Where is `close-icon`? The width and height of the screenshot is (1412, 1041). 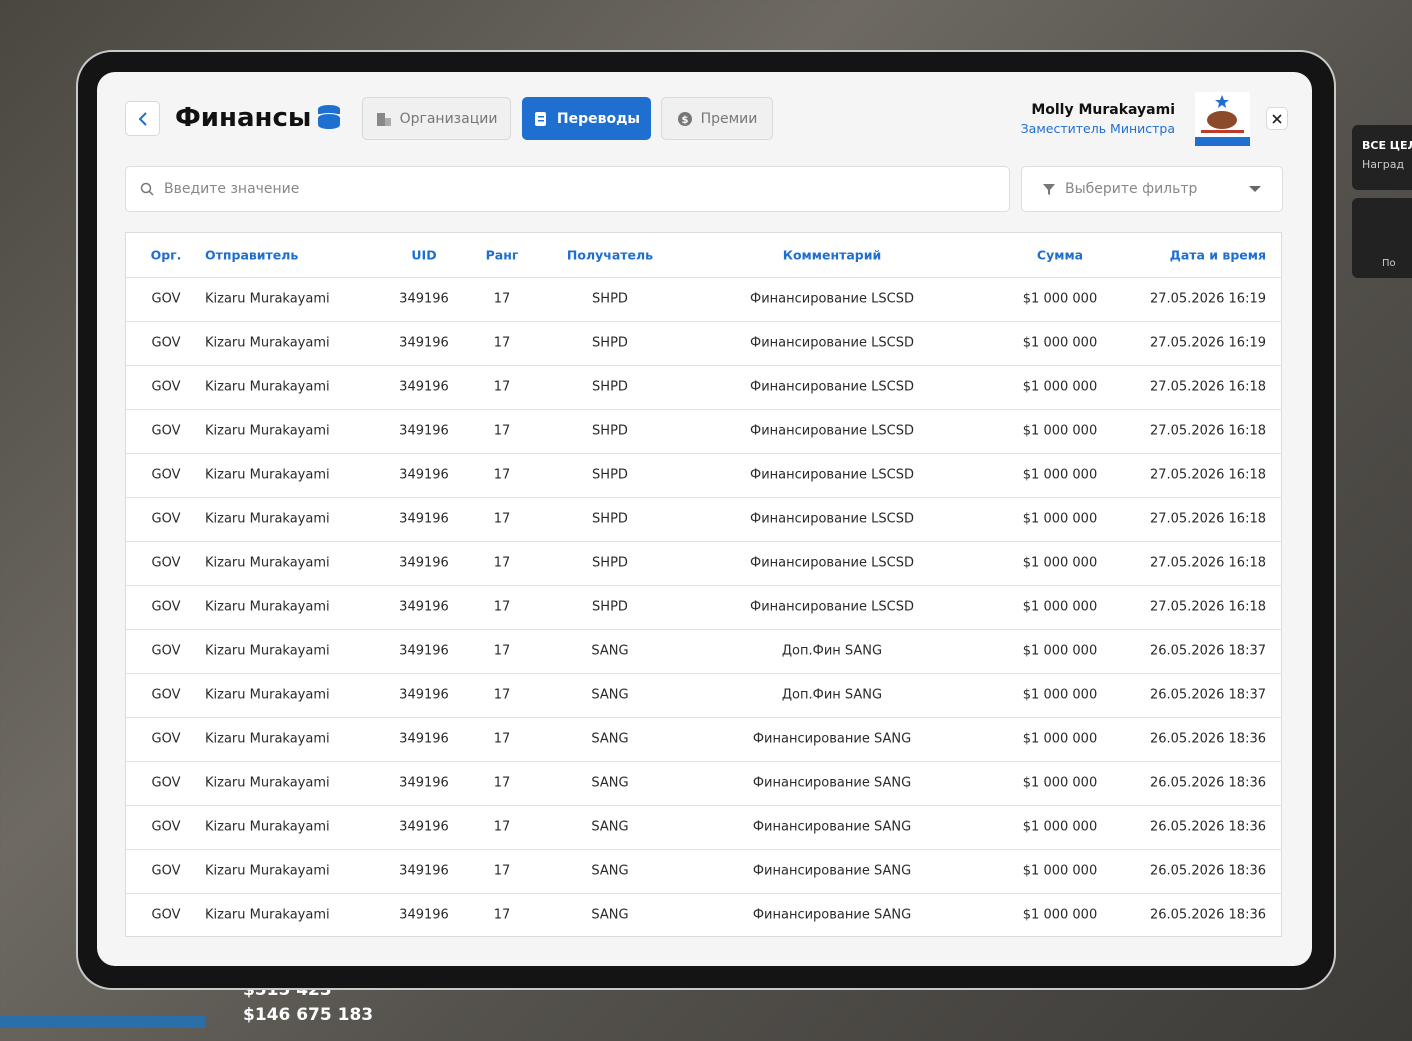 close-icon is located at coordinates (1277, 118).